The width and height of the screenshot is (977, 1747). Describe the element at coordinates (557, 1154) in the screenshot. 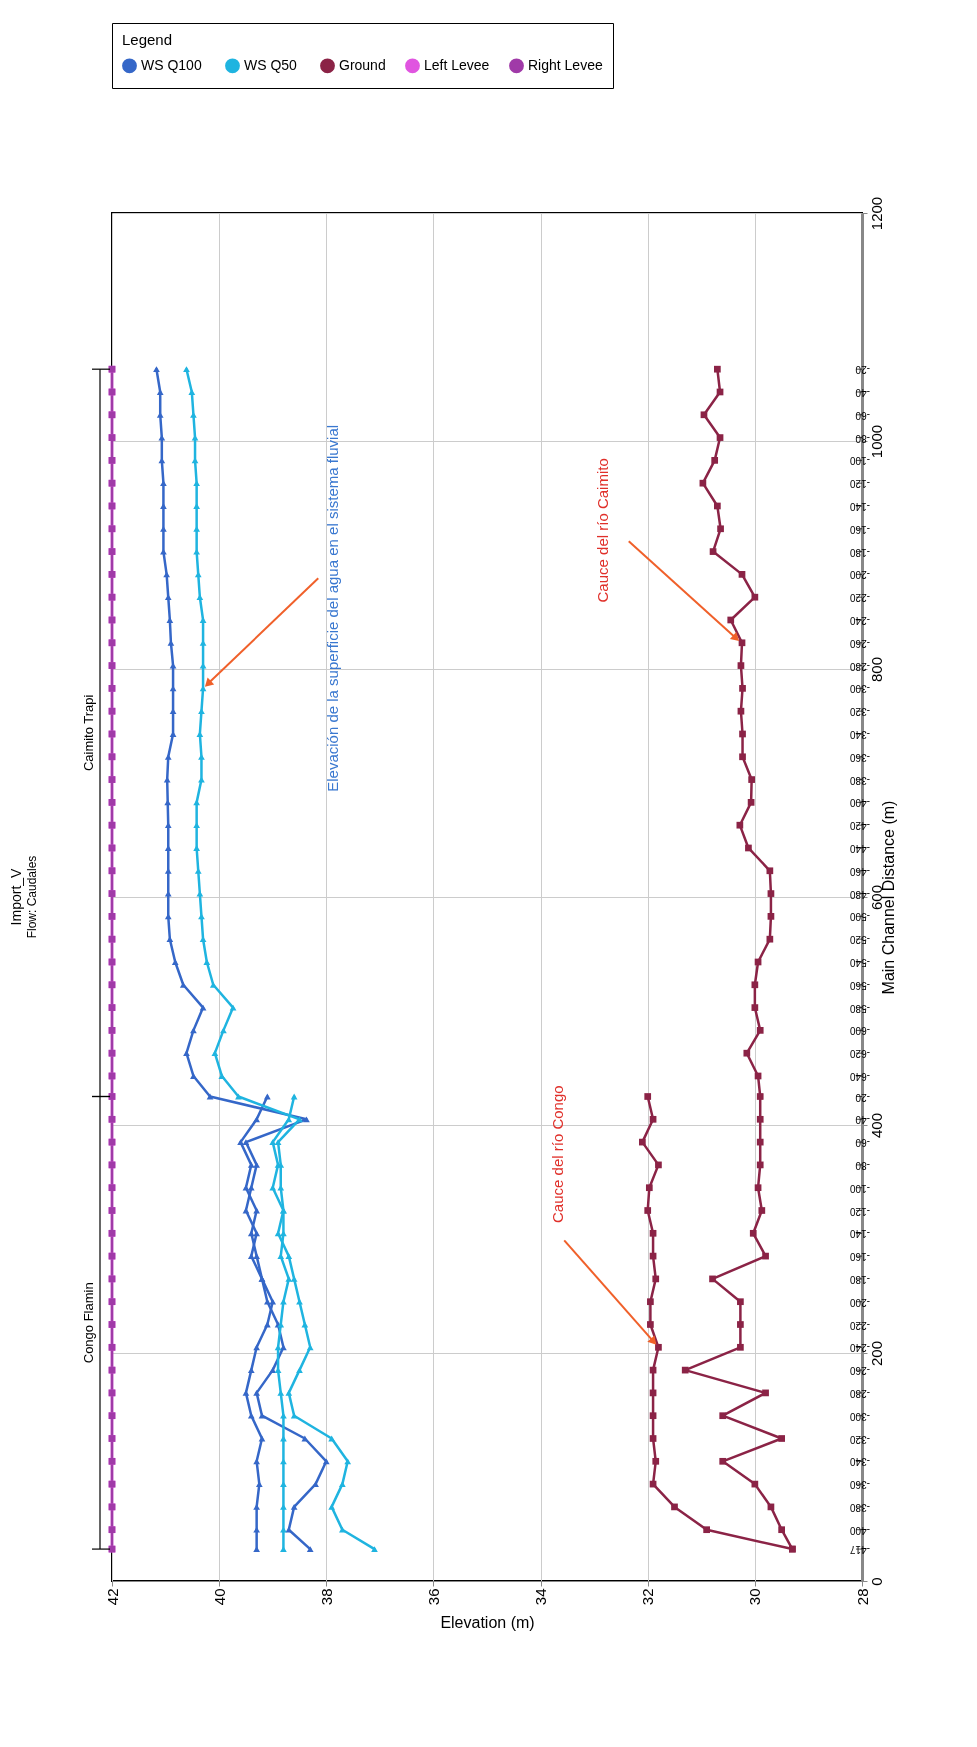

I see `annotation: Cauce del río Congo` at that location.